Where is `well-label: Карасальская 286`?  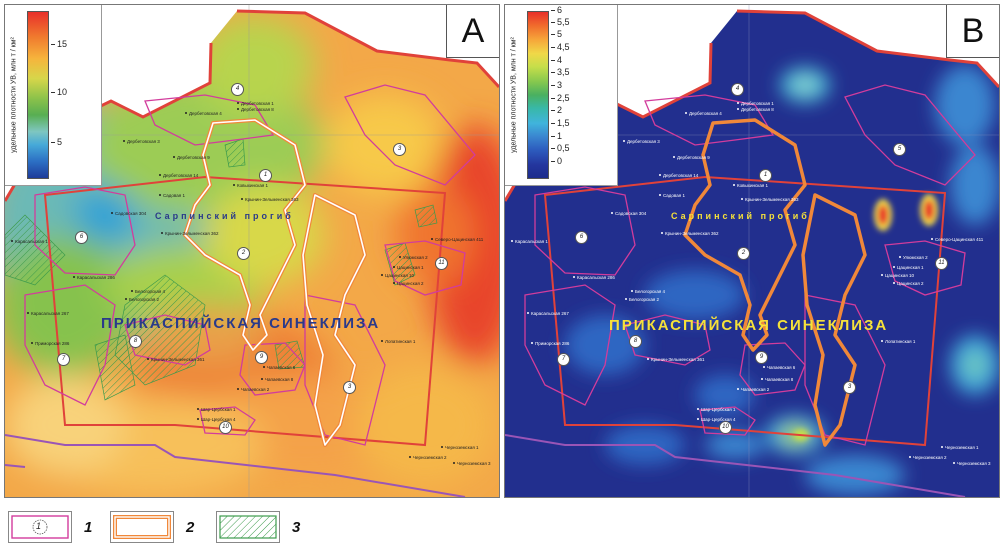 well-label: Карасальская 286 is located at coordinates (94, 277).